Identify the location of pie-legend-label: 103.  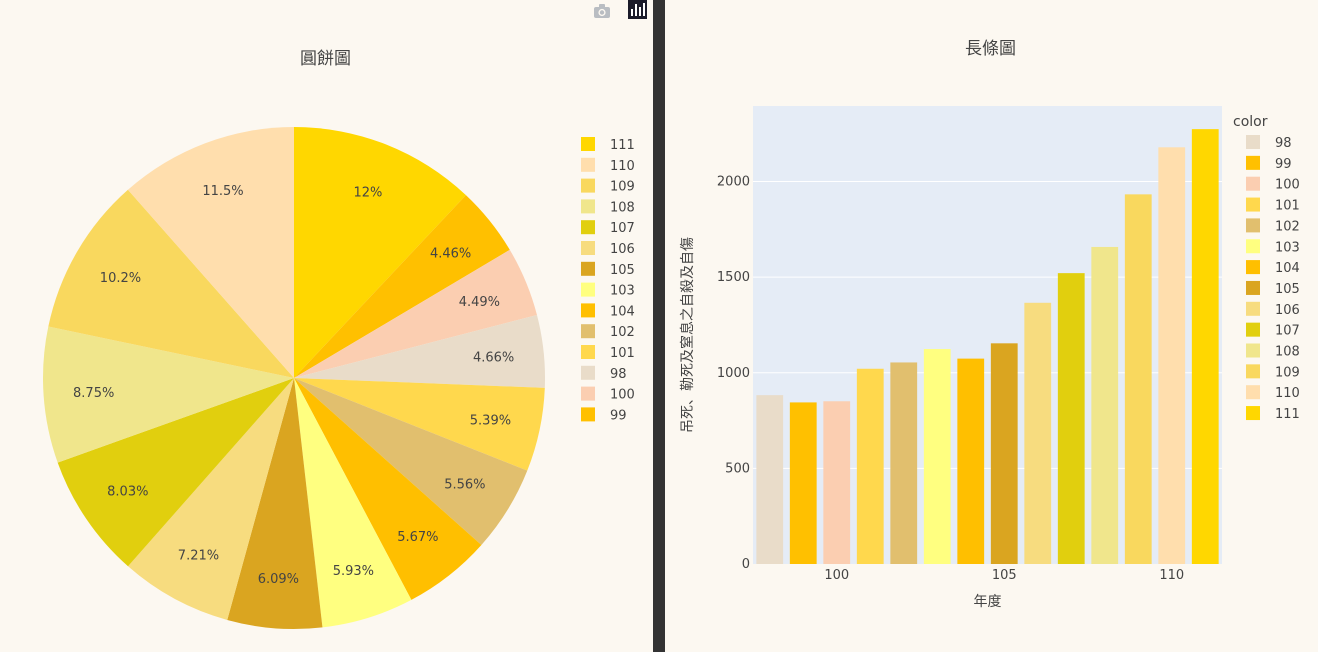
(622, 291).